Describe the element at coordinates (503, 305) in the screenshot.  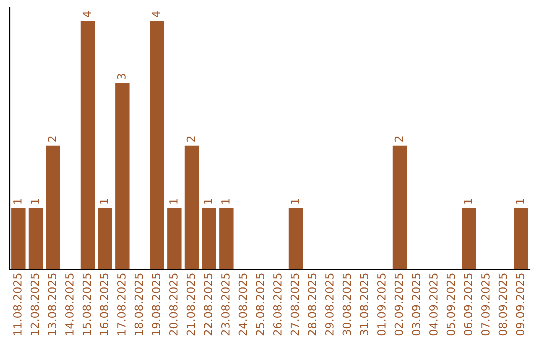
I see `x-tick-label: 08.09.2025` at that location.